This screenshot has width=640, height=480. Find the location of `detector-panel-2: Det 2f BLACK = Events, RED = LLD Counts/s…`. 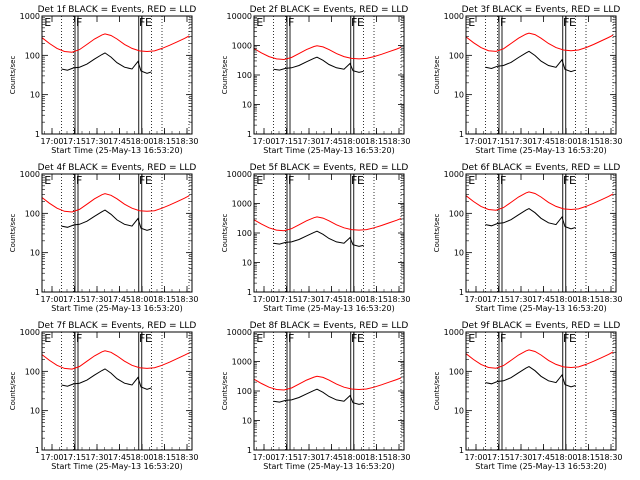

detector-panel-2: Det 2f BLACK = Events, RED = LLD Counts/s… is located at coordinates (316, 80).